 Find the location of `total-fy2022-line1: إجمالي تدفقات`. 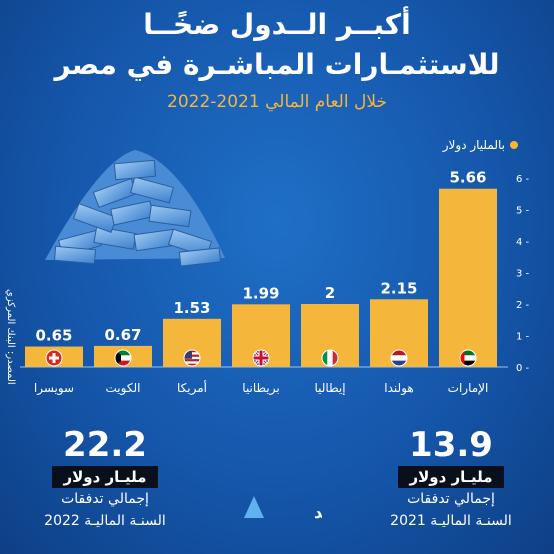

total-fy2022-line1: إجمالي تدفقات is located at coordinates (105, 499).